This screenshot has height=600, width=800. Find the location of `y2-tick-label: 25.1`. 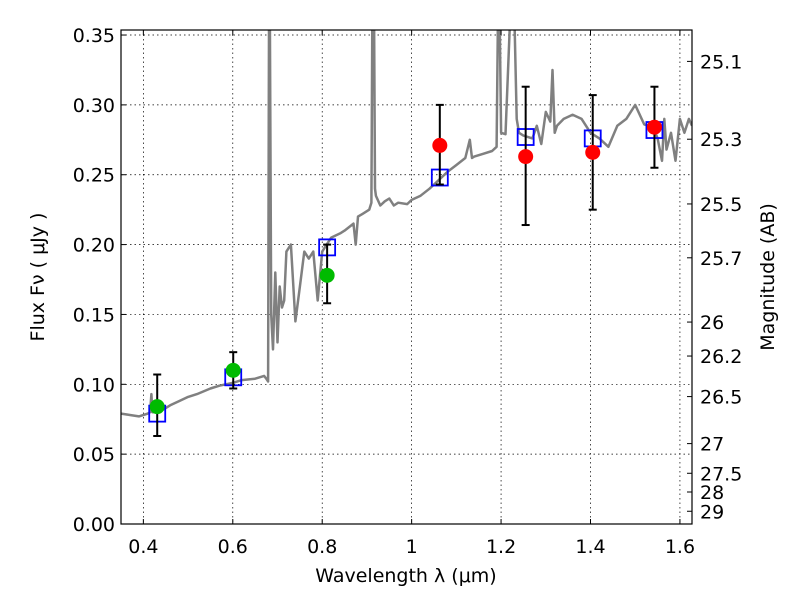

y2-tick-label: 25.1 is located at coordinates (721, 62).